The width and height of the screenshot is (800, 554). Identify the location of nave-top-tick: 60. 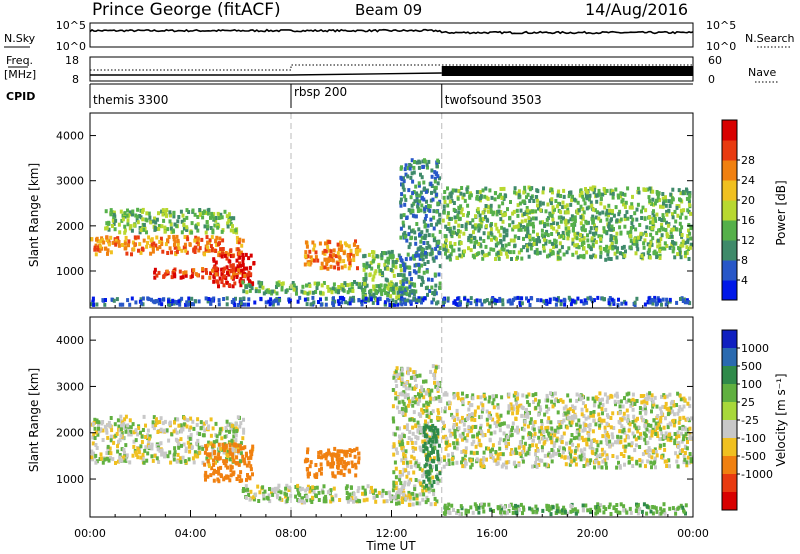
(715, 60).